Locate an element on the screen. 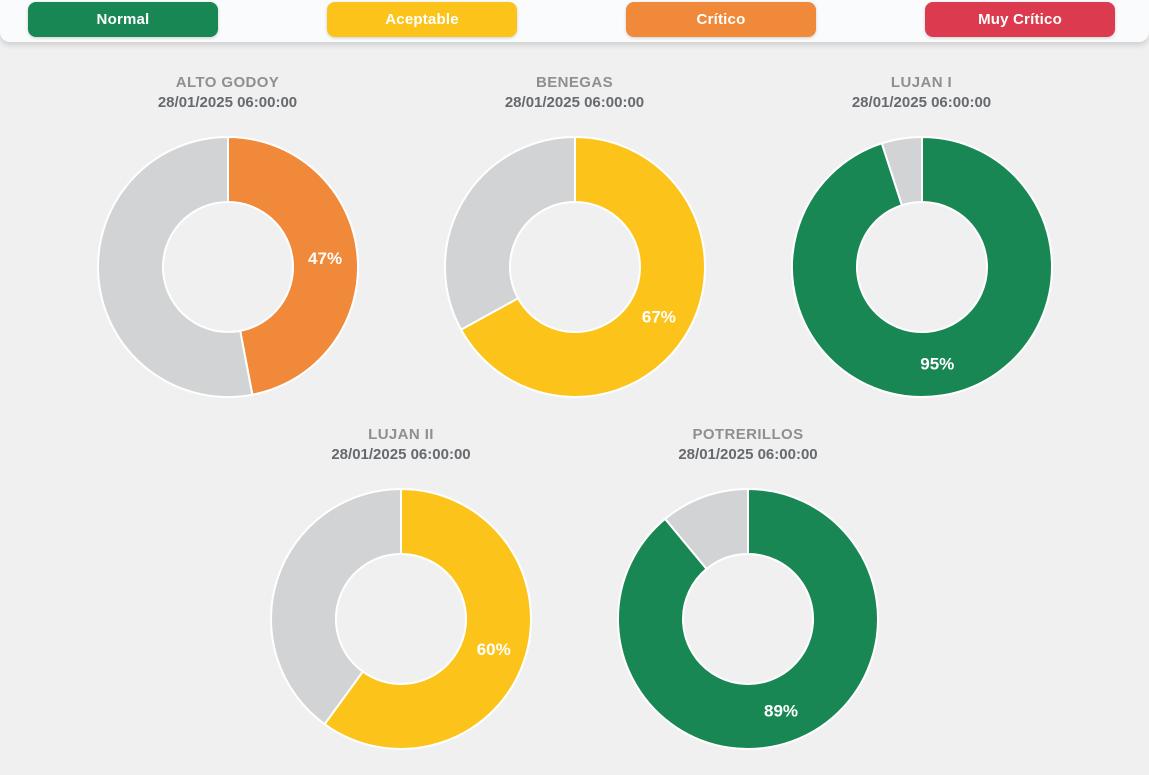 This screenshot has width=1149, height=775. donut-svg-lujan-i: 95% is located at coordinates (921, 267).